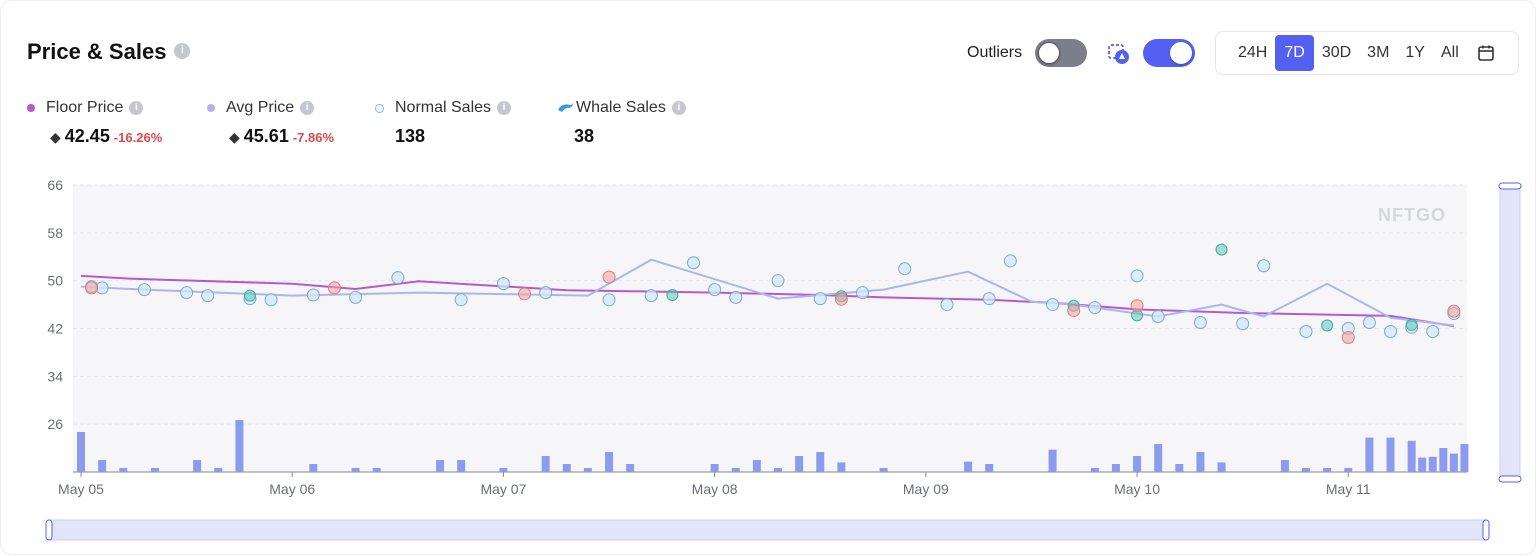  Describe the element at coordinates (1510, 333) in the screenshot. I see `vertical-zoom-slider` at that location.